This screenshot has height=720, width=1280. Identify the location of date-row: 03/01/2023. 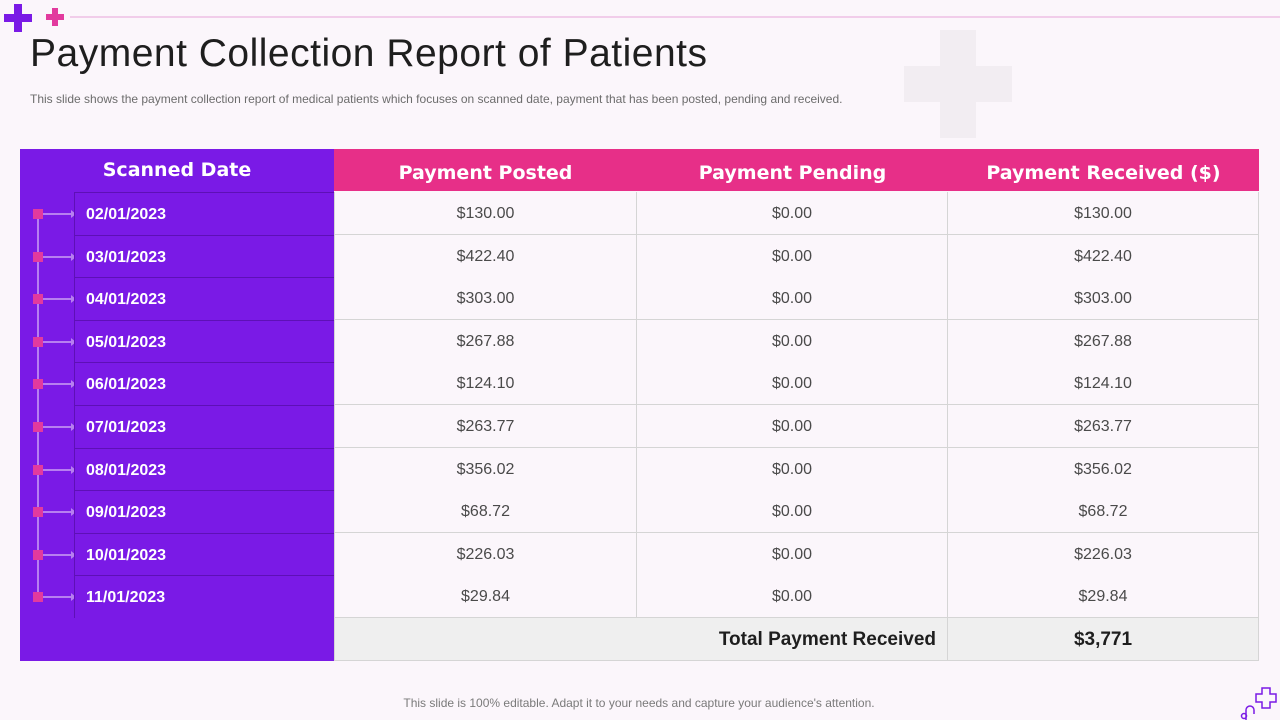
(177, 256).